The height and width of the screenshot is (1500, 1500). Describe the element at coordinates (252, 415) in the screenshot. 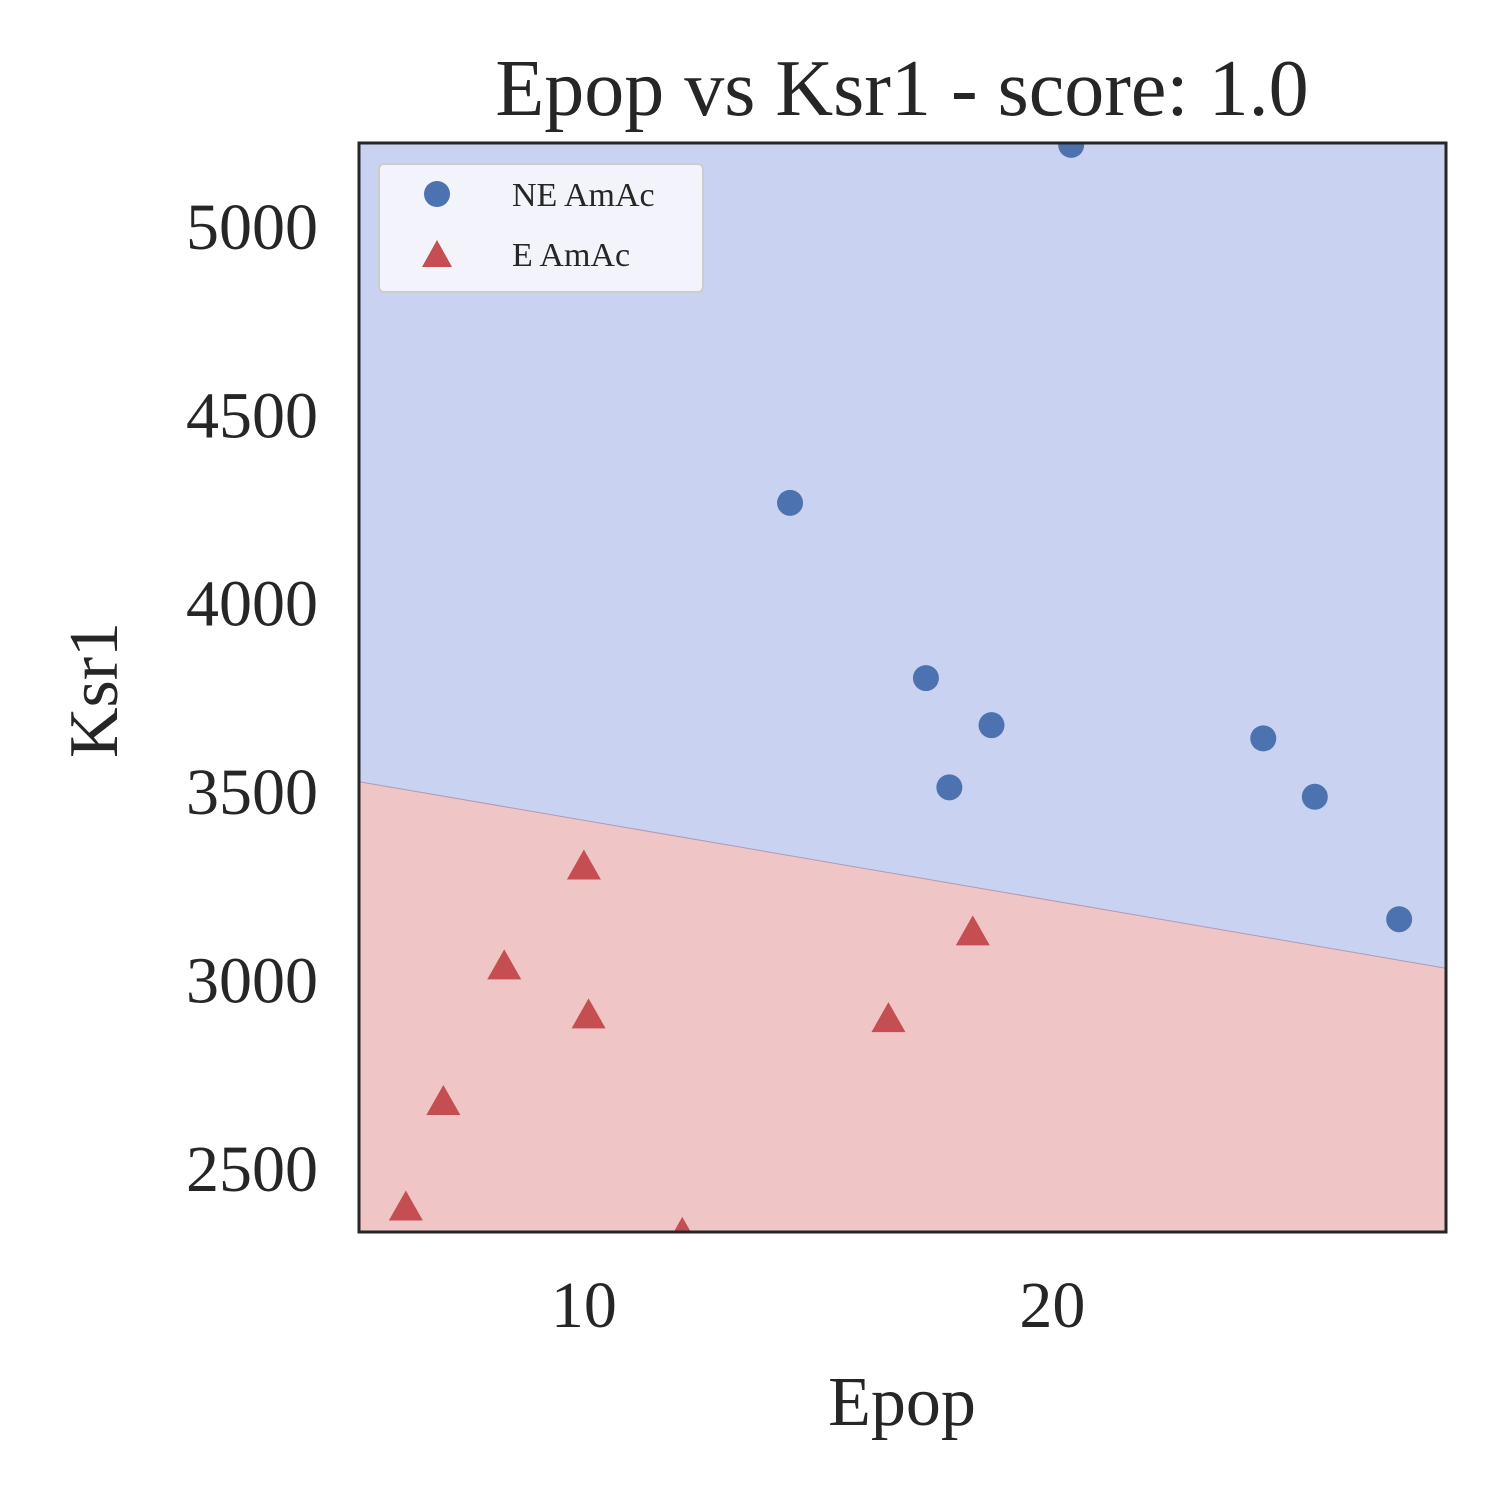

I see `y-tick-label: 4500` at that location.